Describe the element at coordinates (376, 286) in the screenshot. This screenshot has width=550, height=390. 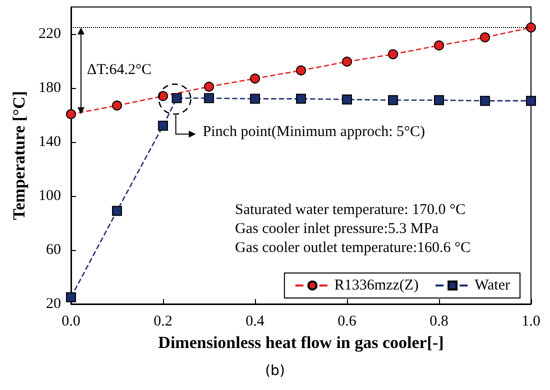
I see `legend-label: R1336mzz(Z)` at that location.